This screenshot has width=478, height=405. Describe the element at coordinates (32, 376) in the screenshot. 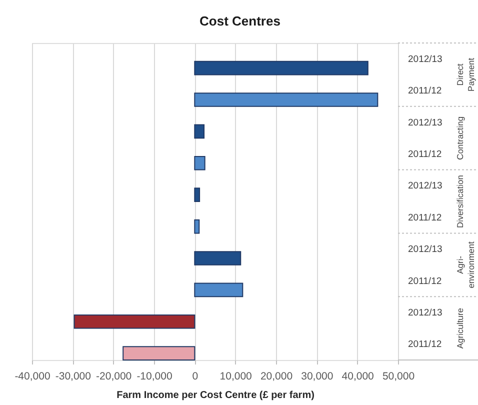

I see `x-tick-label: -40,000` at that location.